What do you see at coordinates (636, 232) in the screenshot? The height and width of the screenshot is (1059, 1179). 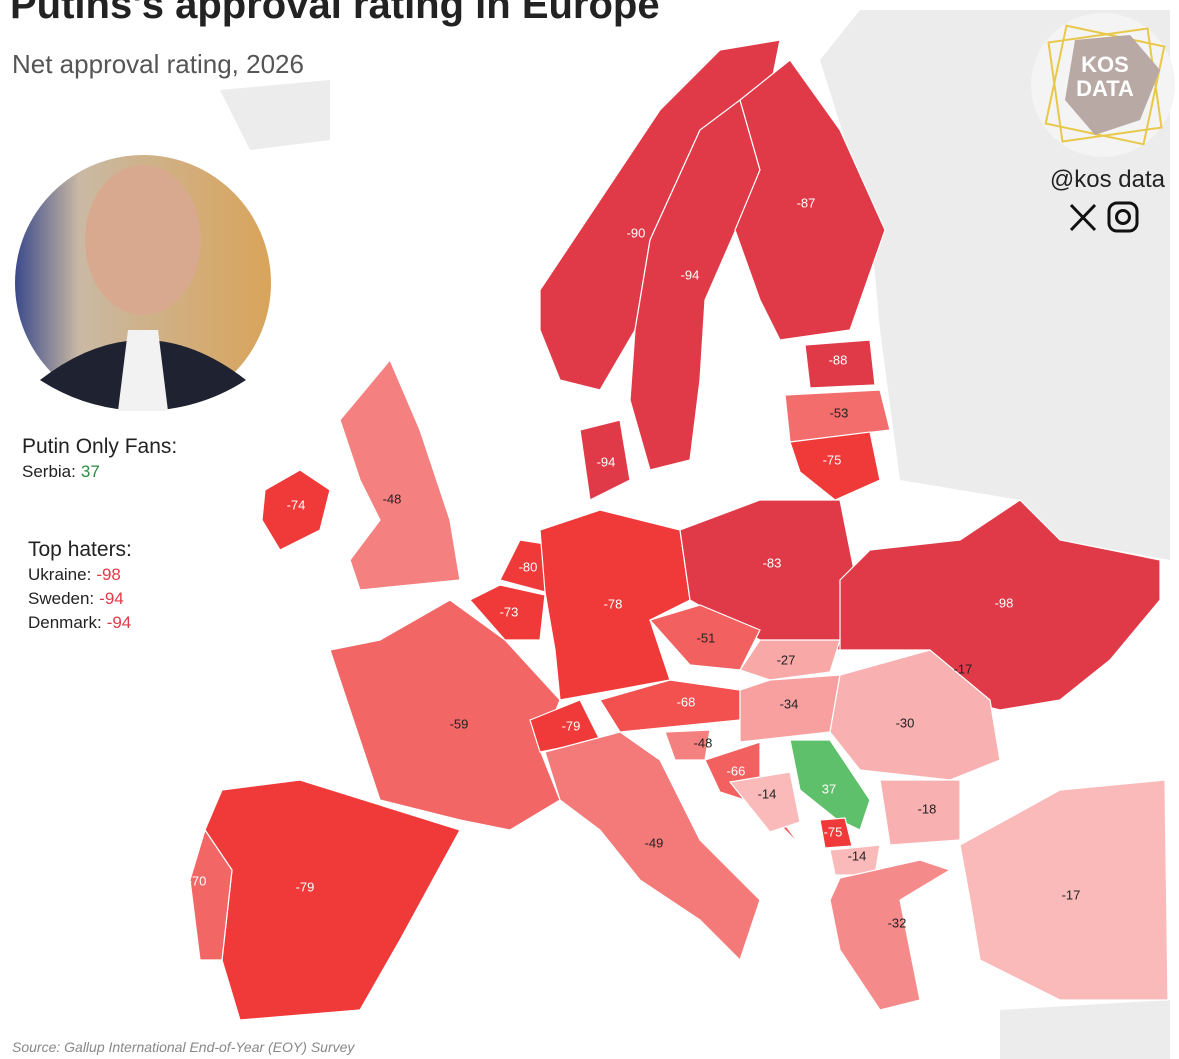 I see `map-label: -90` at bounding box center [636, 232].